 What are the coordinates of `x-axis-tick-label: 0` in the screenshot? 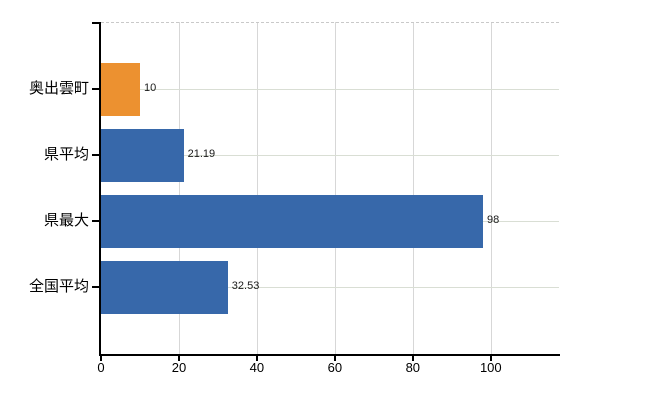 It's located at (101, 367).